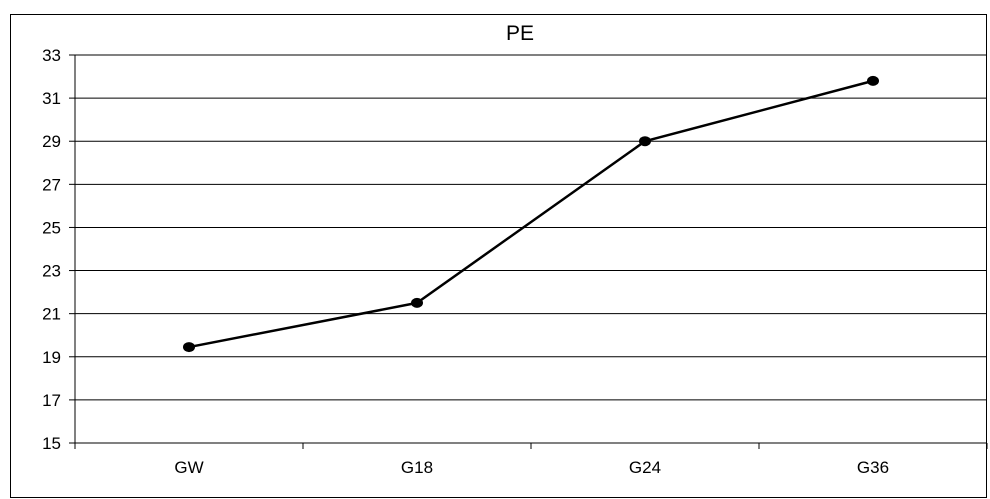  What do you see at coordinates (188, 467) in the screenshot?
I see `x-tick-label-gw: GW` at bounding box center [188, 467].